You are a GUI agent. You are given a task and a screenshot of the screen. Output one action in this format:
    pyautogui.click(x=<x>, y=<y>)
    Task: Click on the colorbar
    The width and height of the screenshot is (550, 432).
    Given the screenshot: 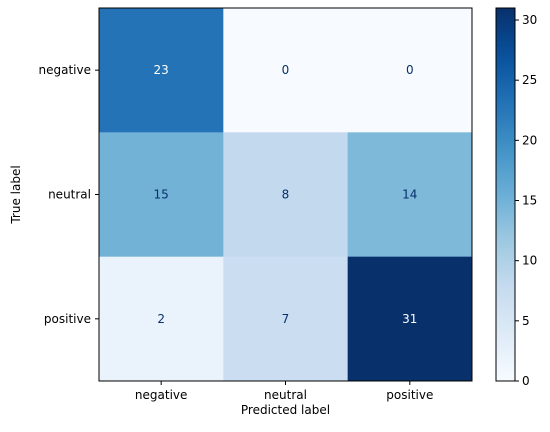 What is the action you would take?
    pyautogui.click(x=505, y=194)
    